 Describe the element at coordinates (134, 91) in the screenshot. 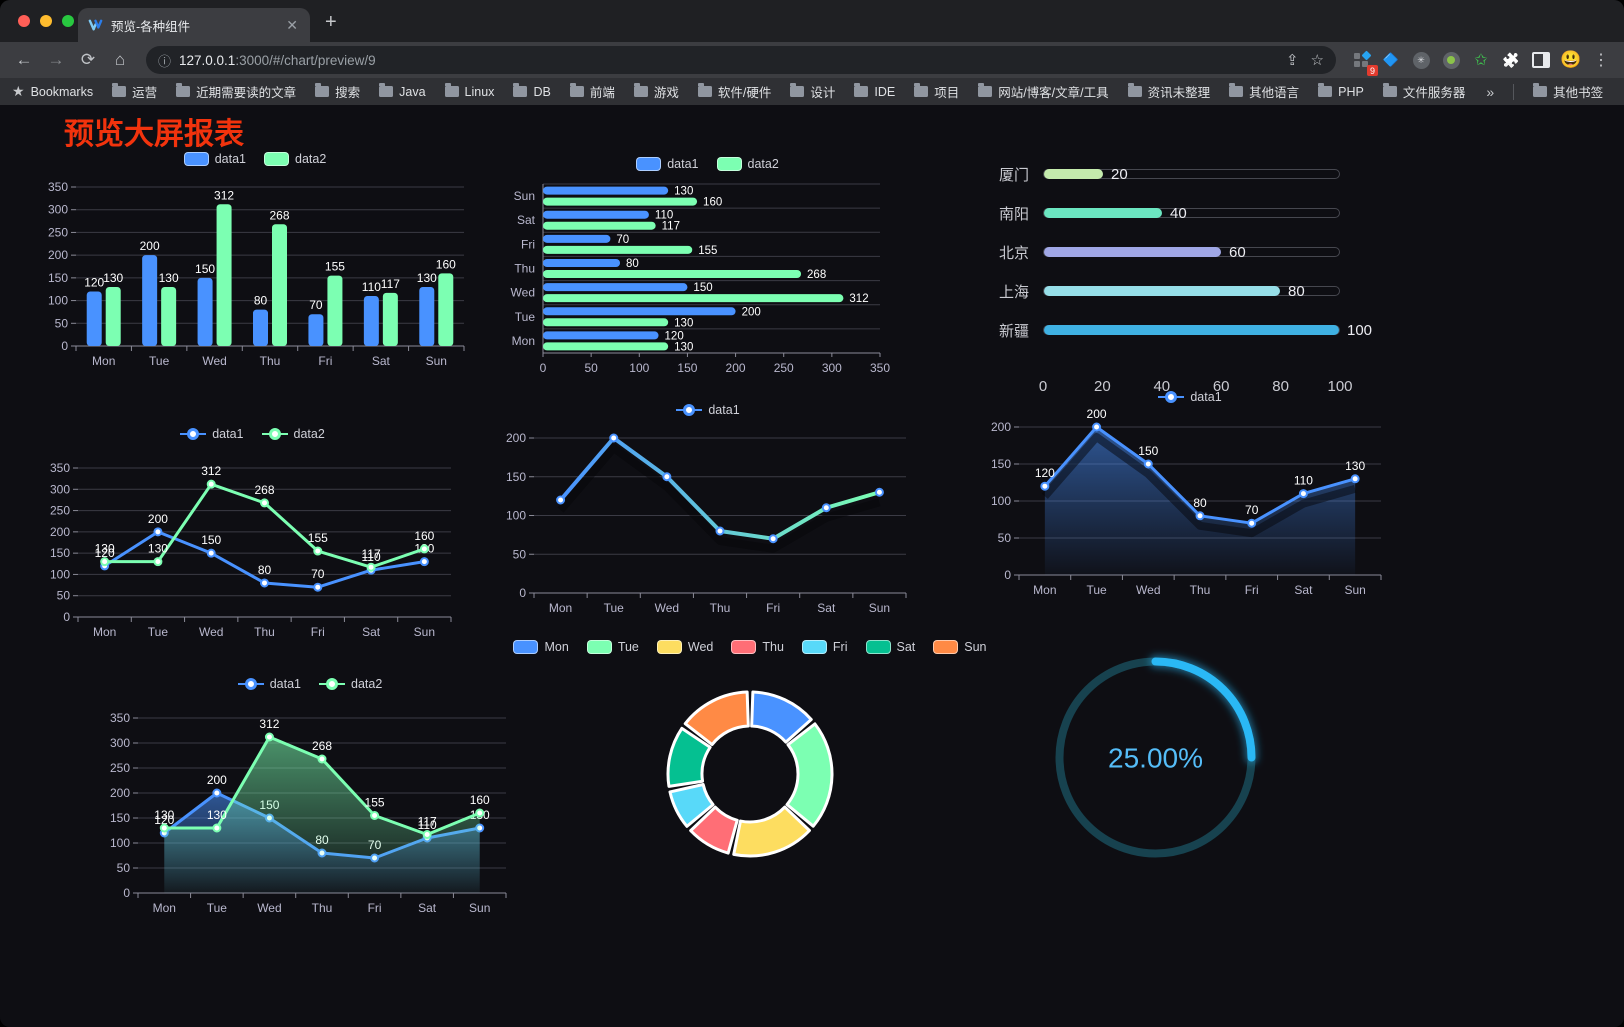

I see `bookmark-item: 运营` at that location.